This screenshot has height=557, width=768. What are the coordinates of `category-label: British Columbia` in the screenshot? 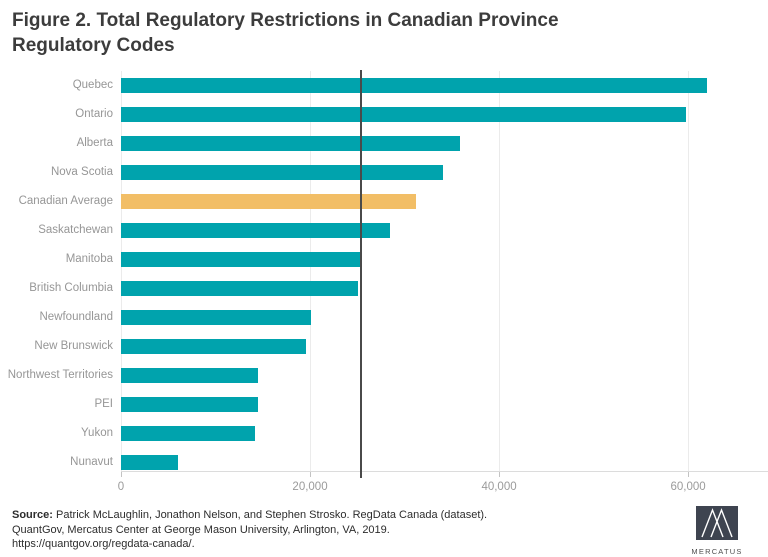 It's located at (71, 288).